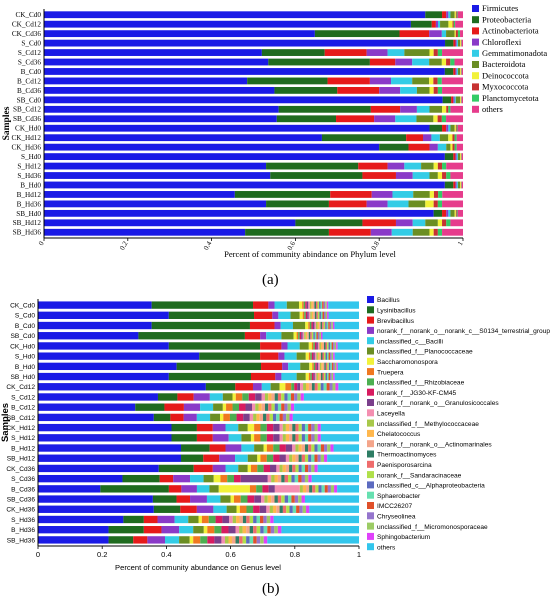 The width and height of the screenshot is (550, 603). What do you see at coordinates (23, 408) in the screenshot?
I see `category-label: B_Cd12` at bounding box center [23, 408].